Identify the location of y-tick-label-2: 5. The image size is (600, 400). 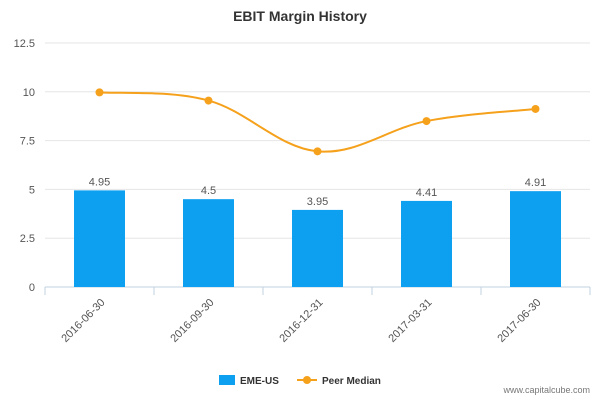
(32, 190).